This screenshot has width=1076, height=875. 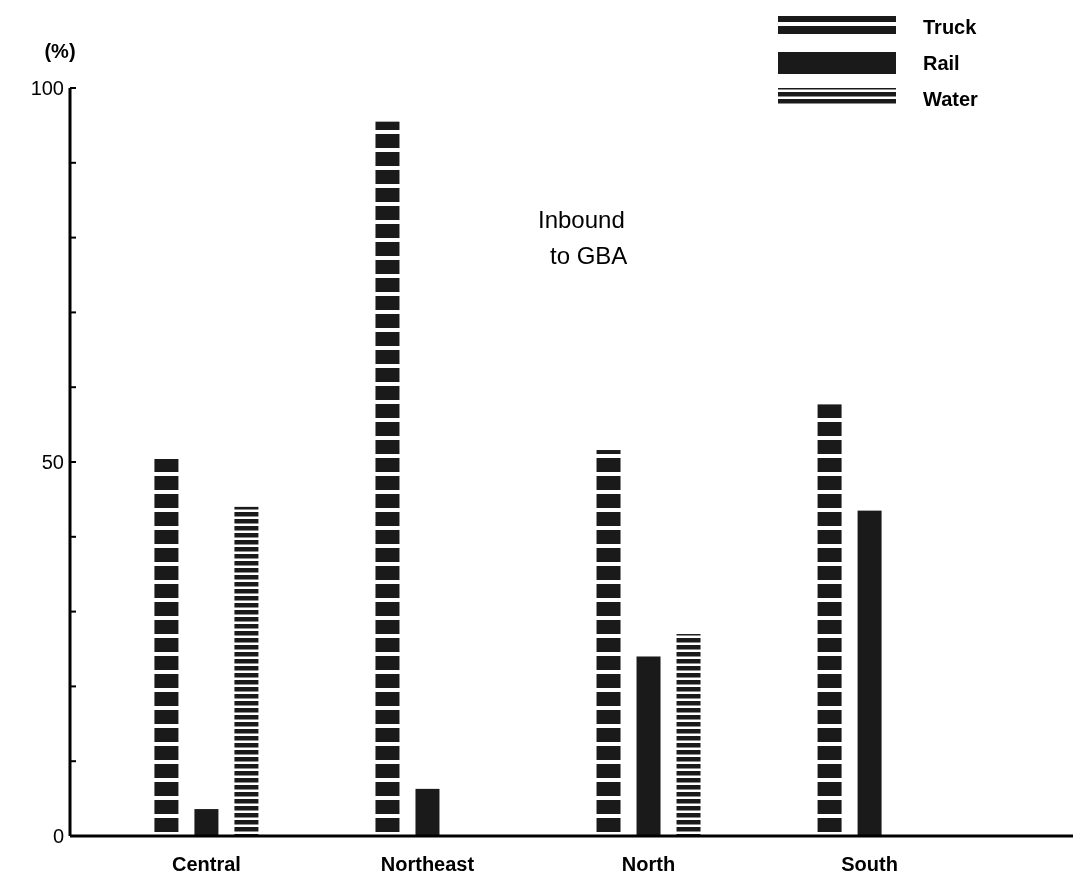 What do you see at coordinates (60, 51) in the screenshot?
I see `y-axis-title: (%)` at bounding box center [60, 51].